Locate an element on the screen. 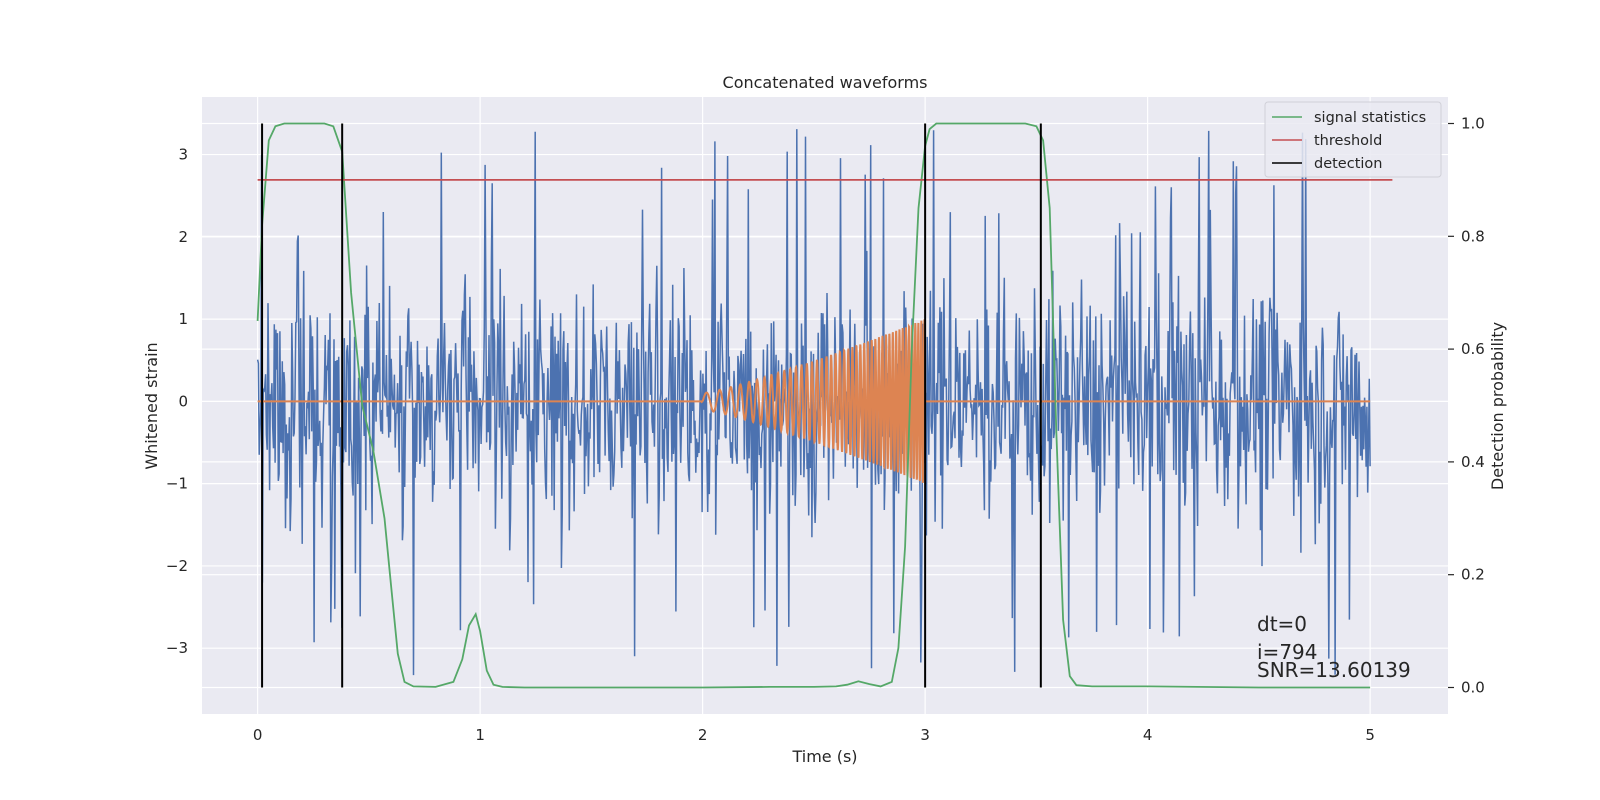 The height and width of the screenshot is (800, 1600). y2-tick-label-5: 1.0 is located at coordinates (1473, 124).